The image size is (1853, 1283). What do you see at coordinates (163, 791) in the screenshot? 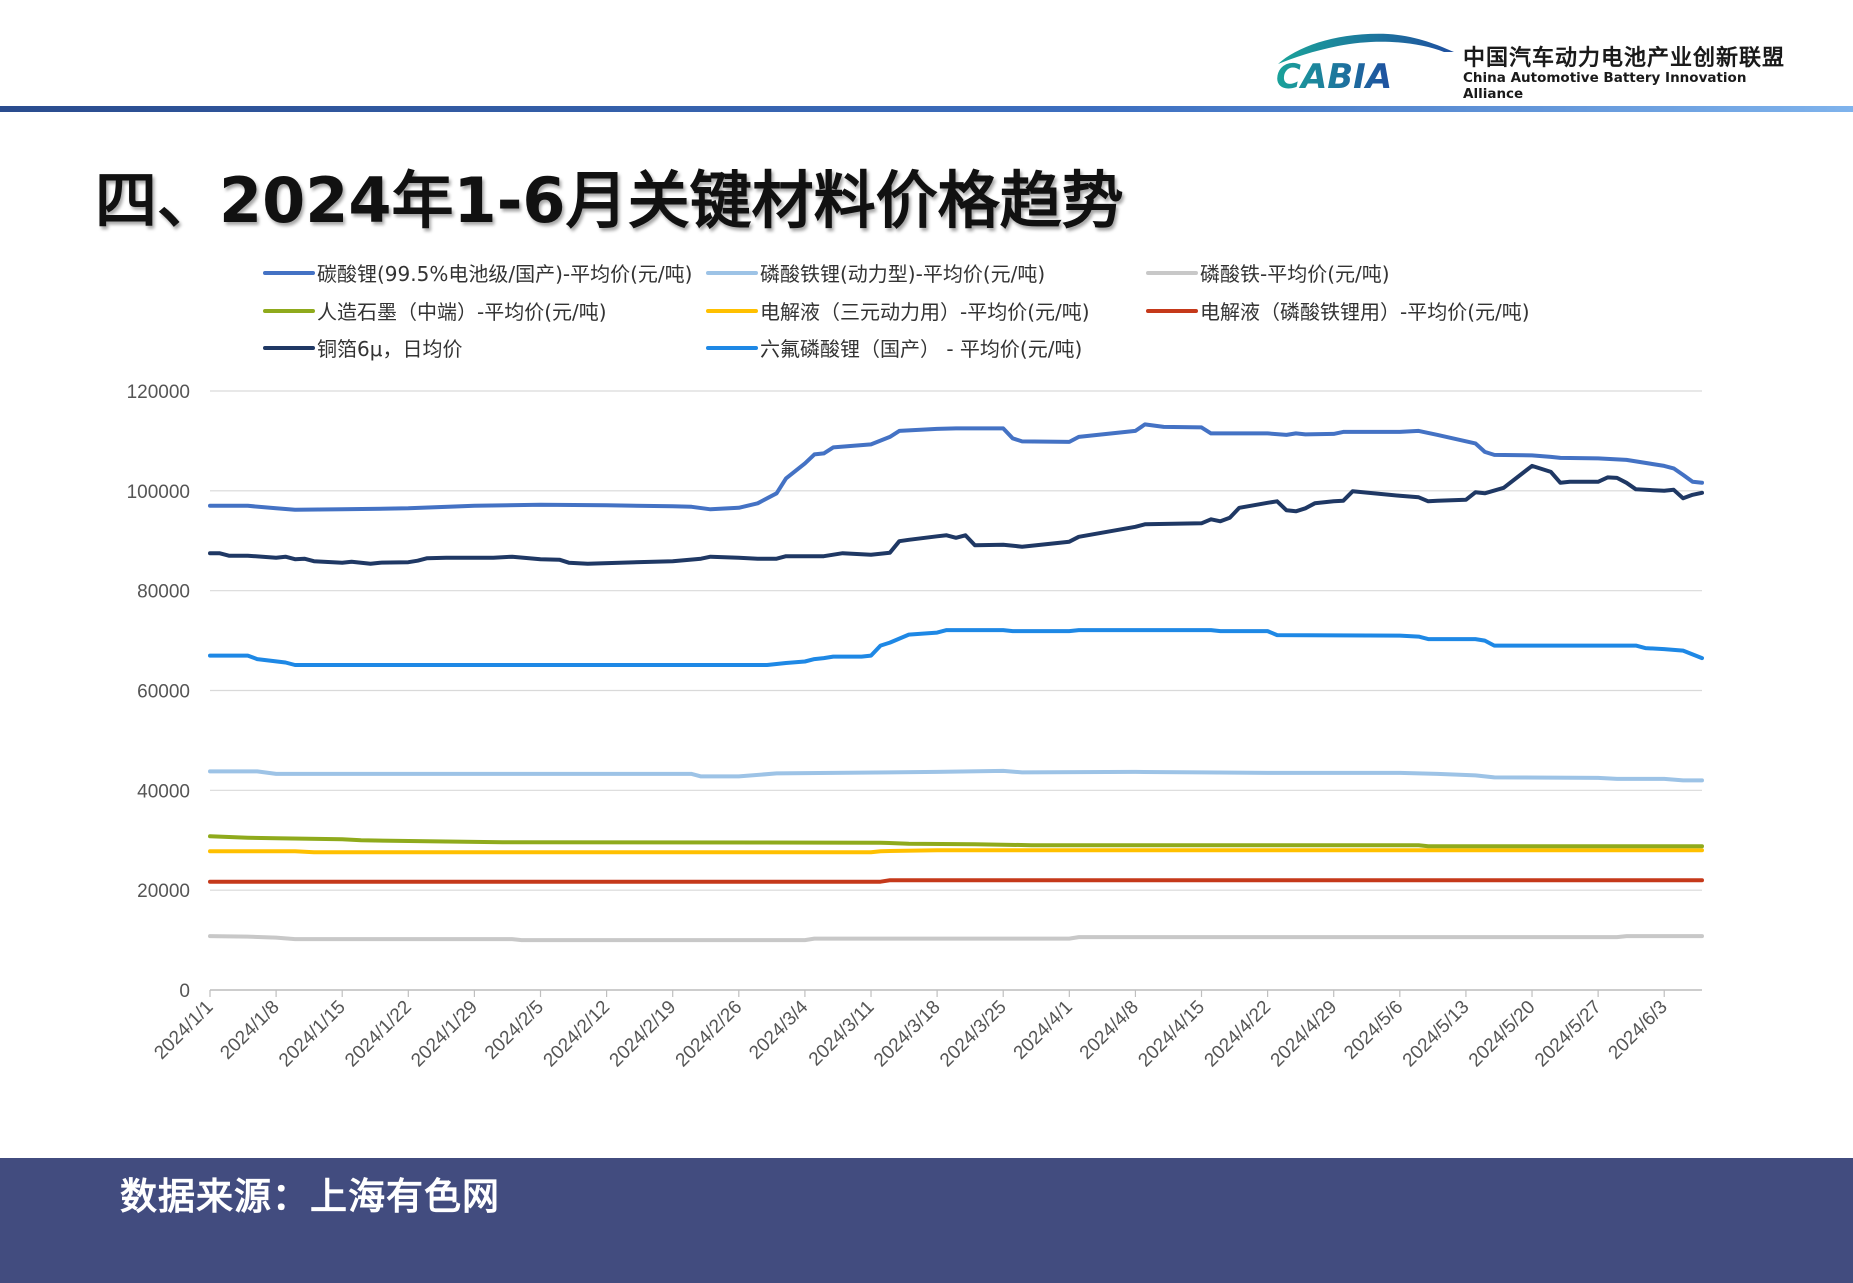
I see `y-tick-label: 40000` at bounding box center [163, 791].